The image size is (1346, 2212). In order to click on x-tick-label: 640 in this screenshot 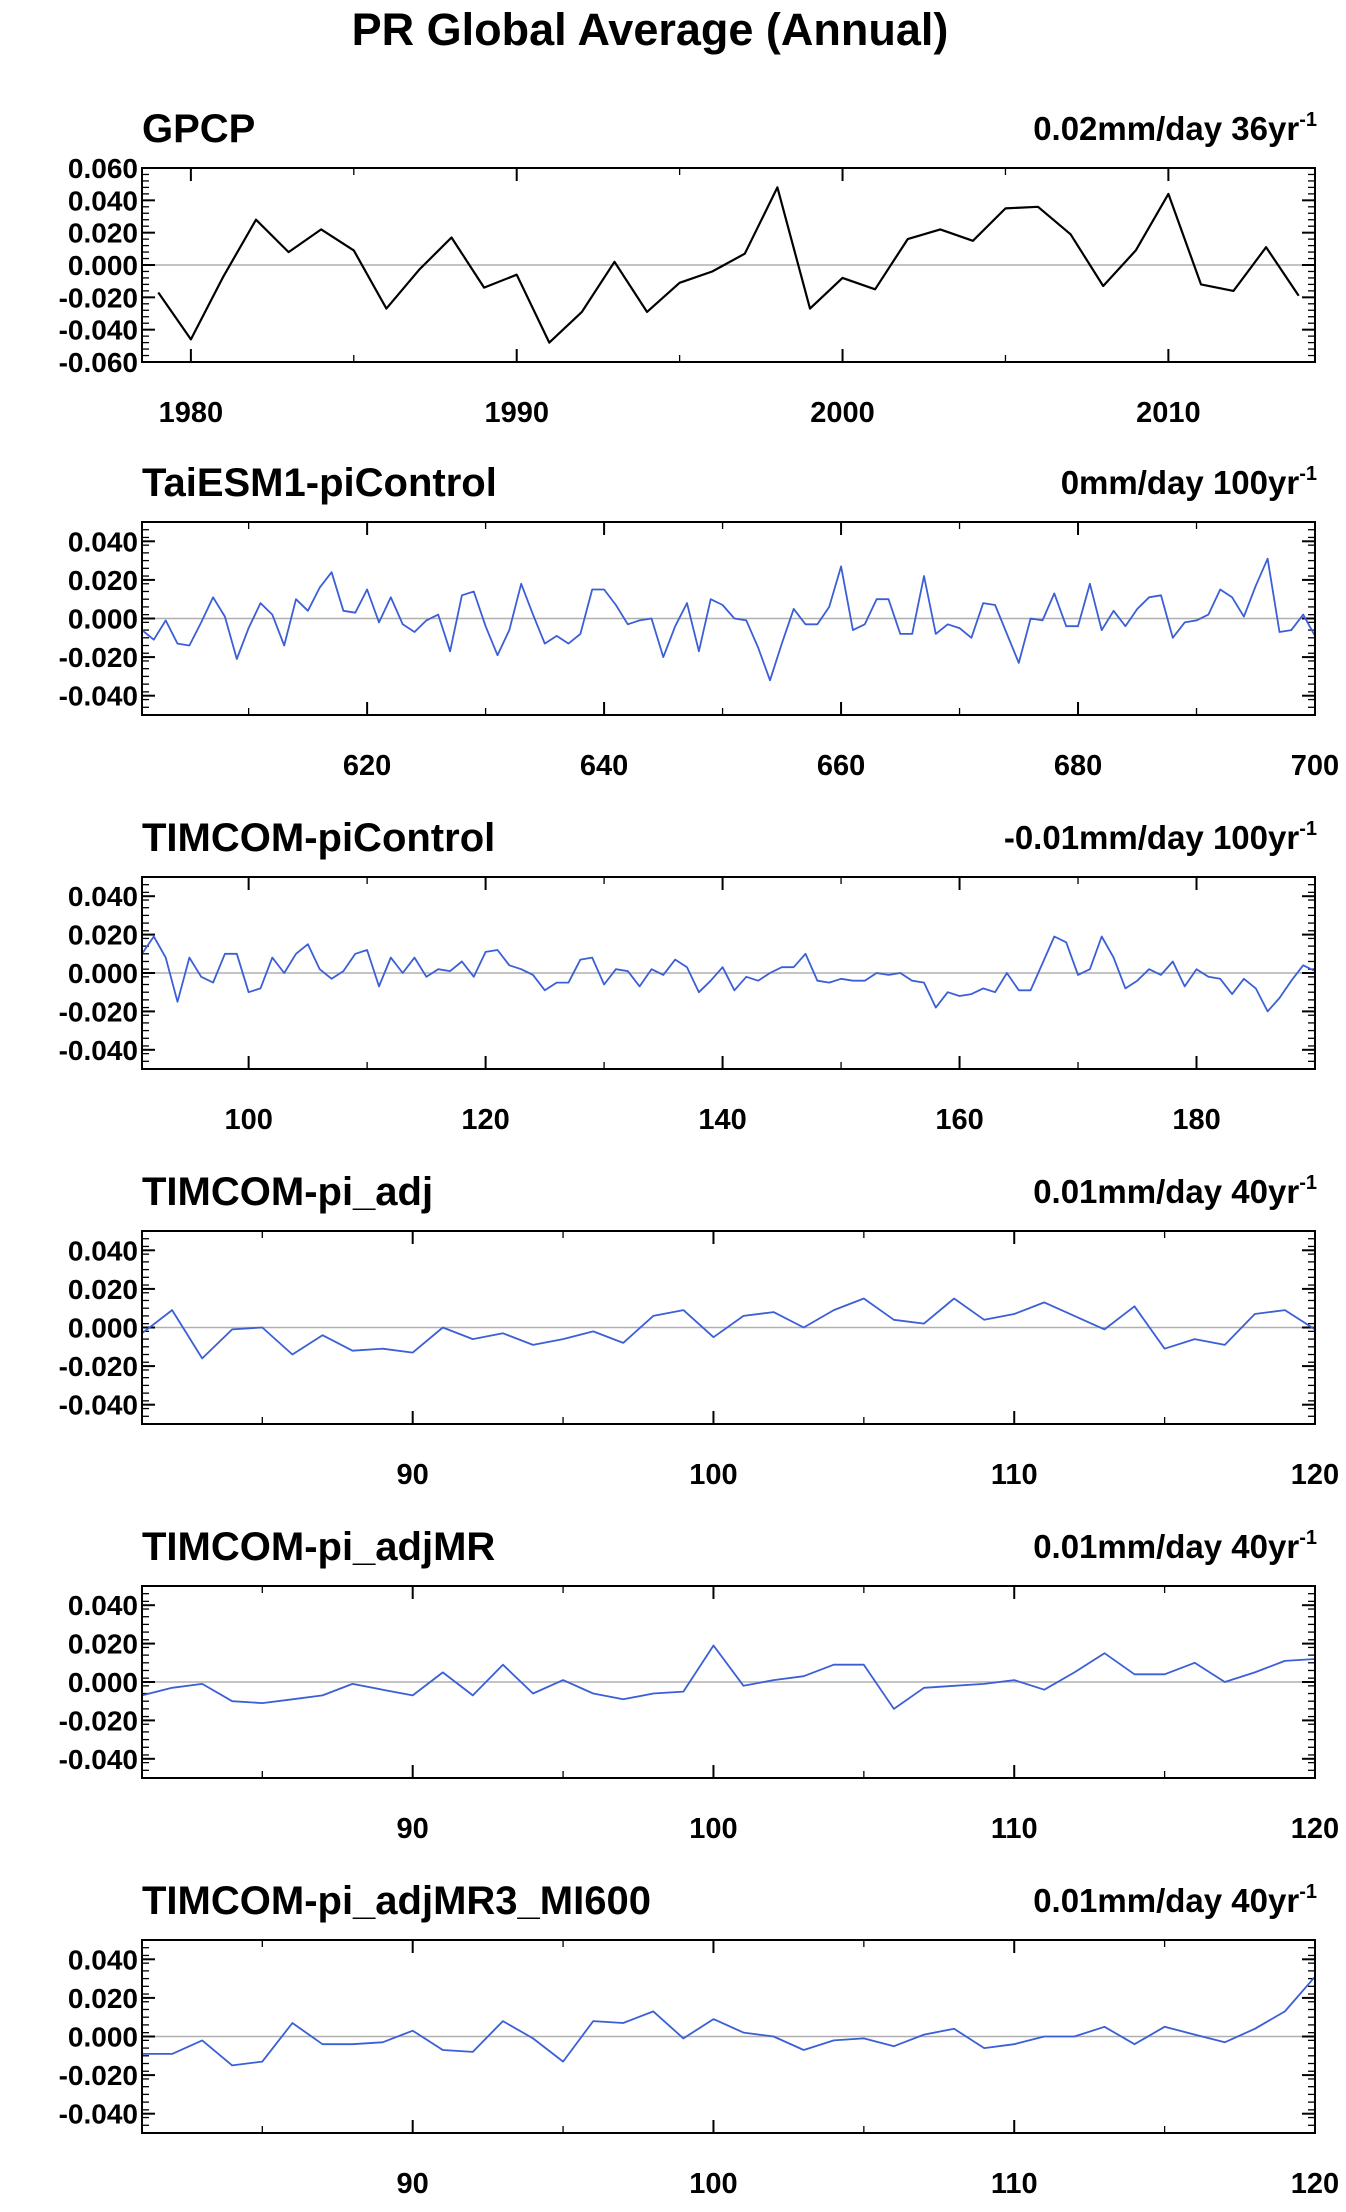, I will do `click(604, 766)`.